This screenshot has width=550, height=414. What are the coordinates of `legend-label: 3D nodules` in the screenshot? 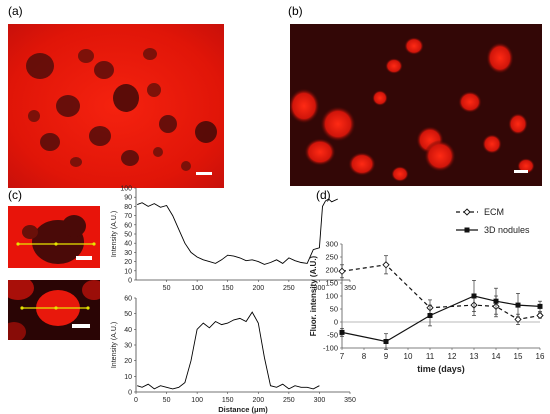 It's located at (507, 230).